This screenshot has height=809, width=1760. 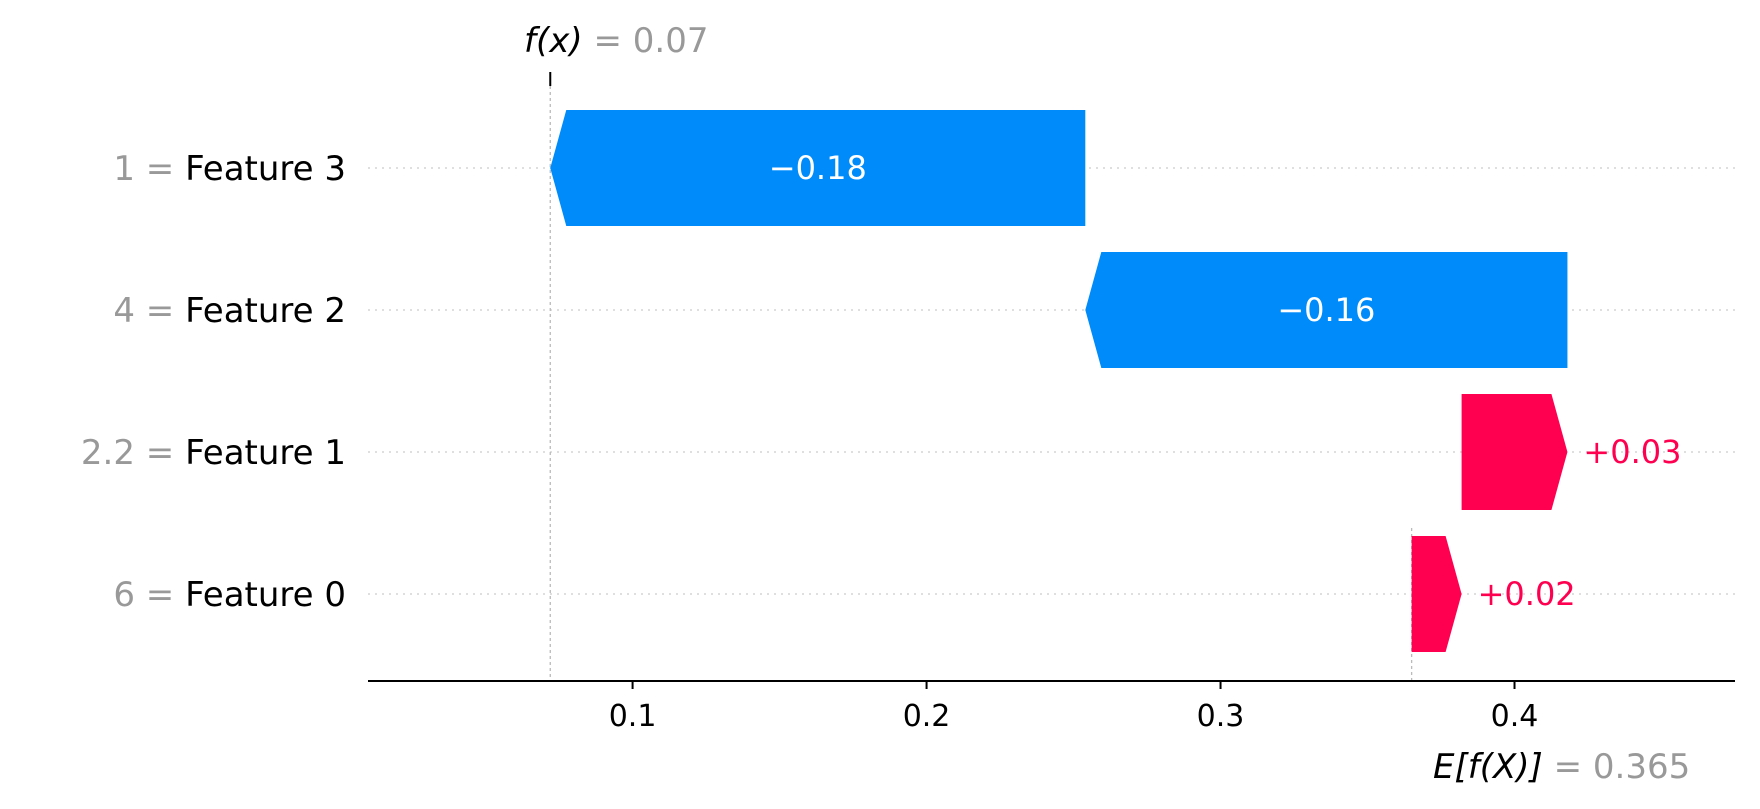 What do you see at coordinates (633, 716) in the screenshot?
I see `x-tick-label: 0.1` at bounding box center [633, 716].